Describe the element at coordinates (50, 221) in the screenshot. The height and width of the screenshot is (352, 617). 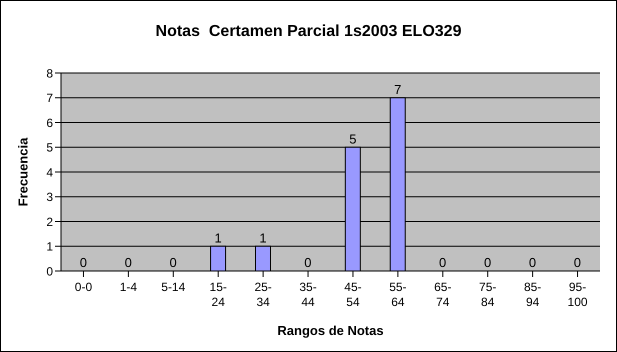
I see `y-tick-label: 2` at that location.